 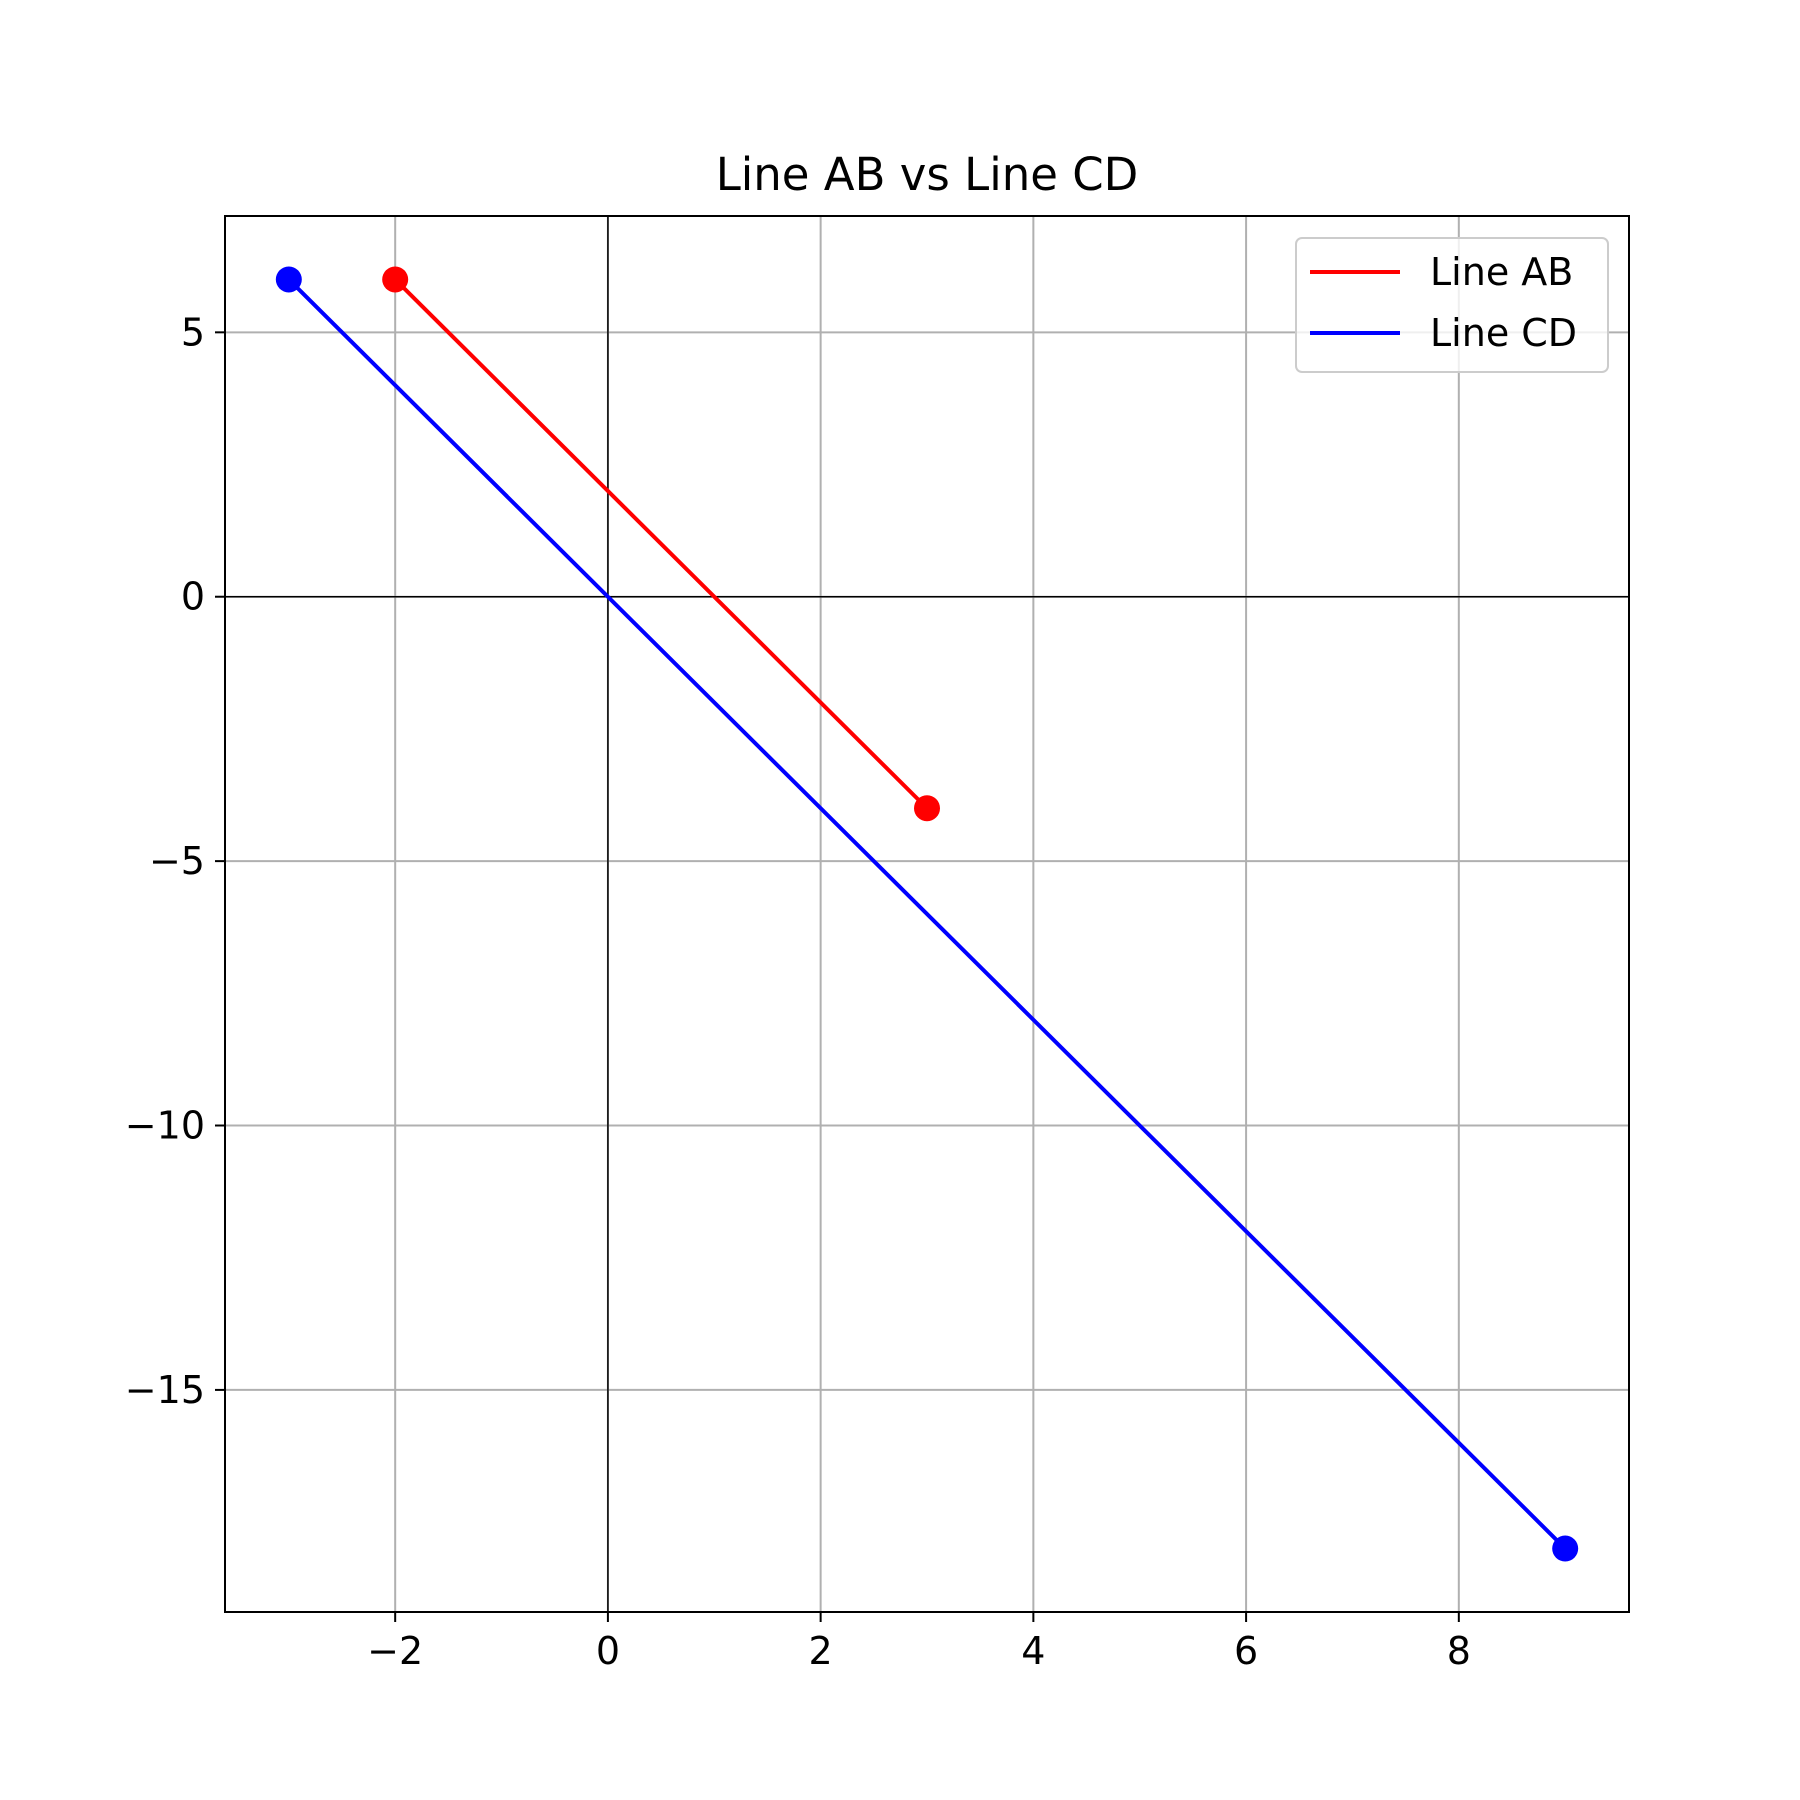 What do you see at coordinates (193, 597) in the screenshot?
I see `y-tick-label: 0` at bounding box center [193, 597].